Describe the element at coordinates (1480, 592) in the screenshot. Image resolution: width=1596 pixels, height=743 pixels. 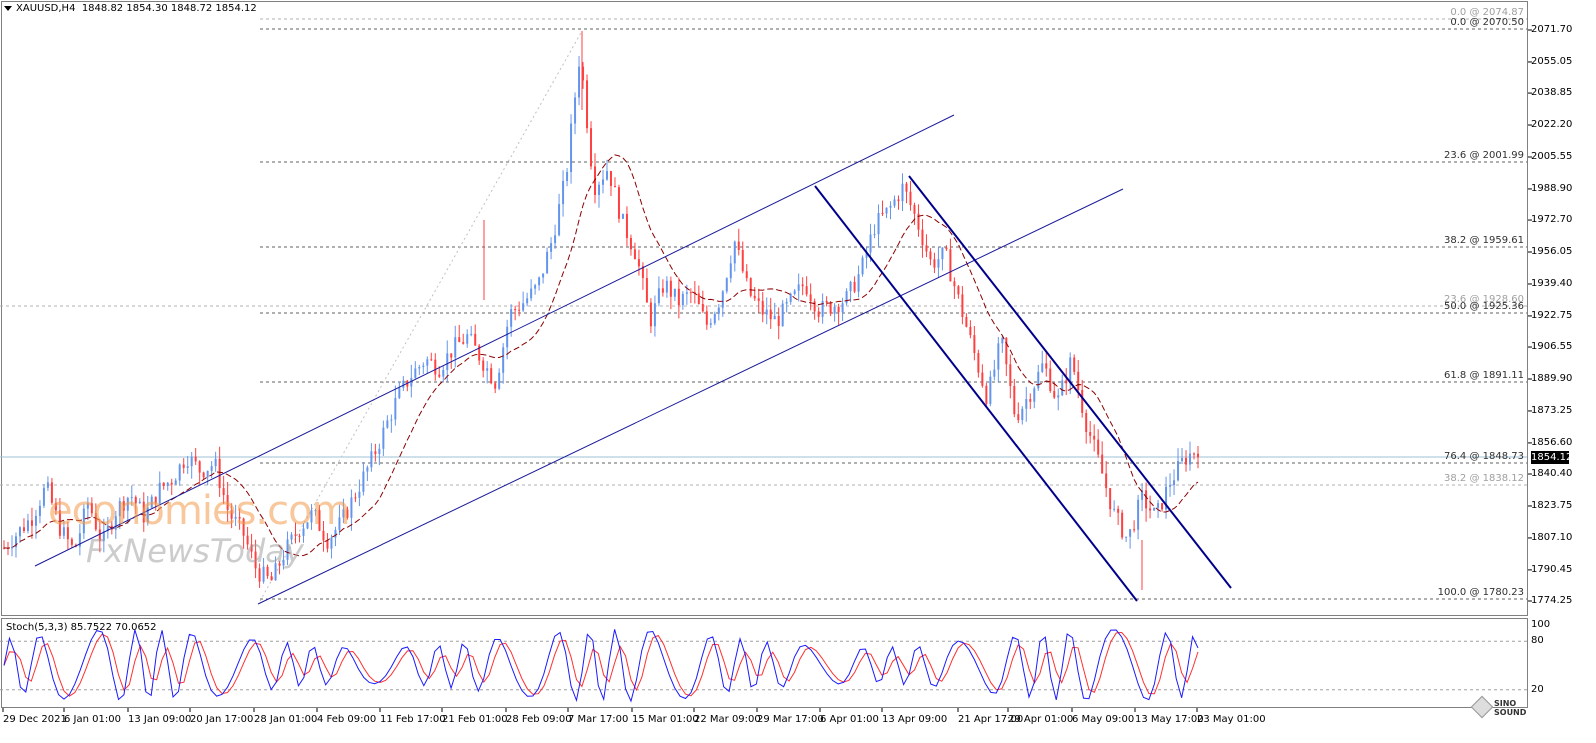
I see `fib-level-label: 100.0 @ 1780.23` at that location.